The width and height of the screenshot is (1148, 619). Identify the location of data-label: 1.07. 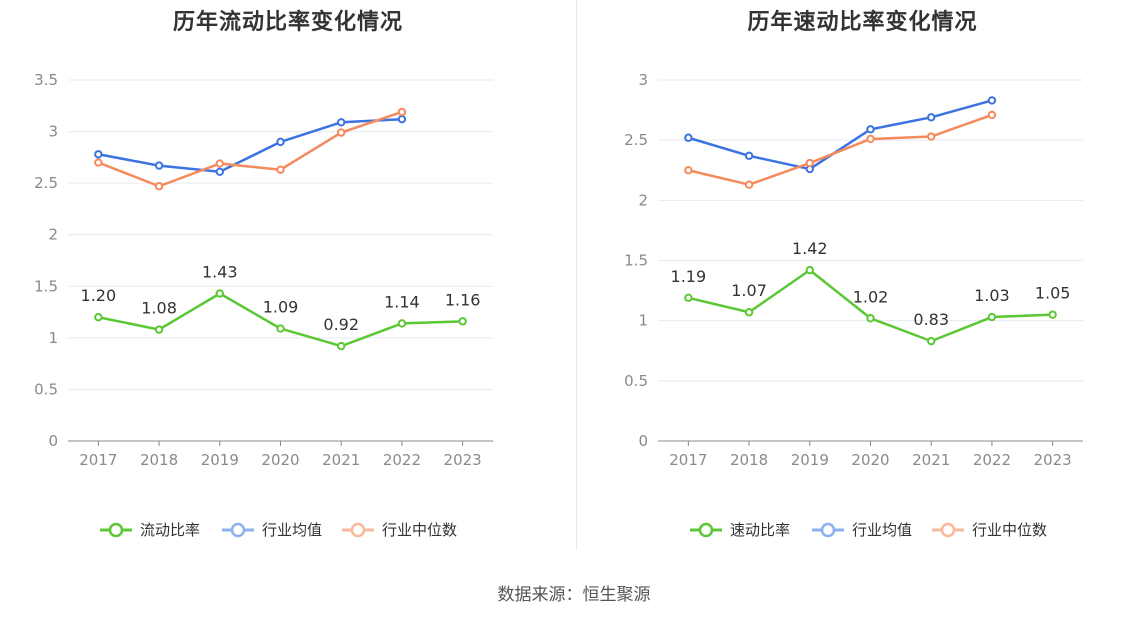
(749, 290).